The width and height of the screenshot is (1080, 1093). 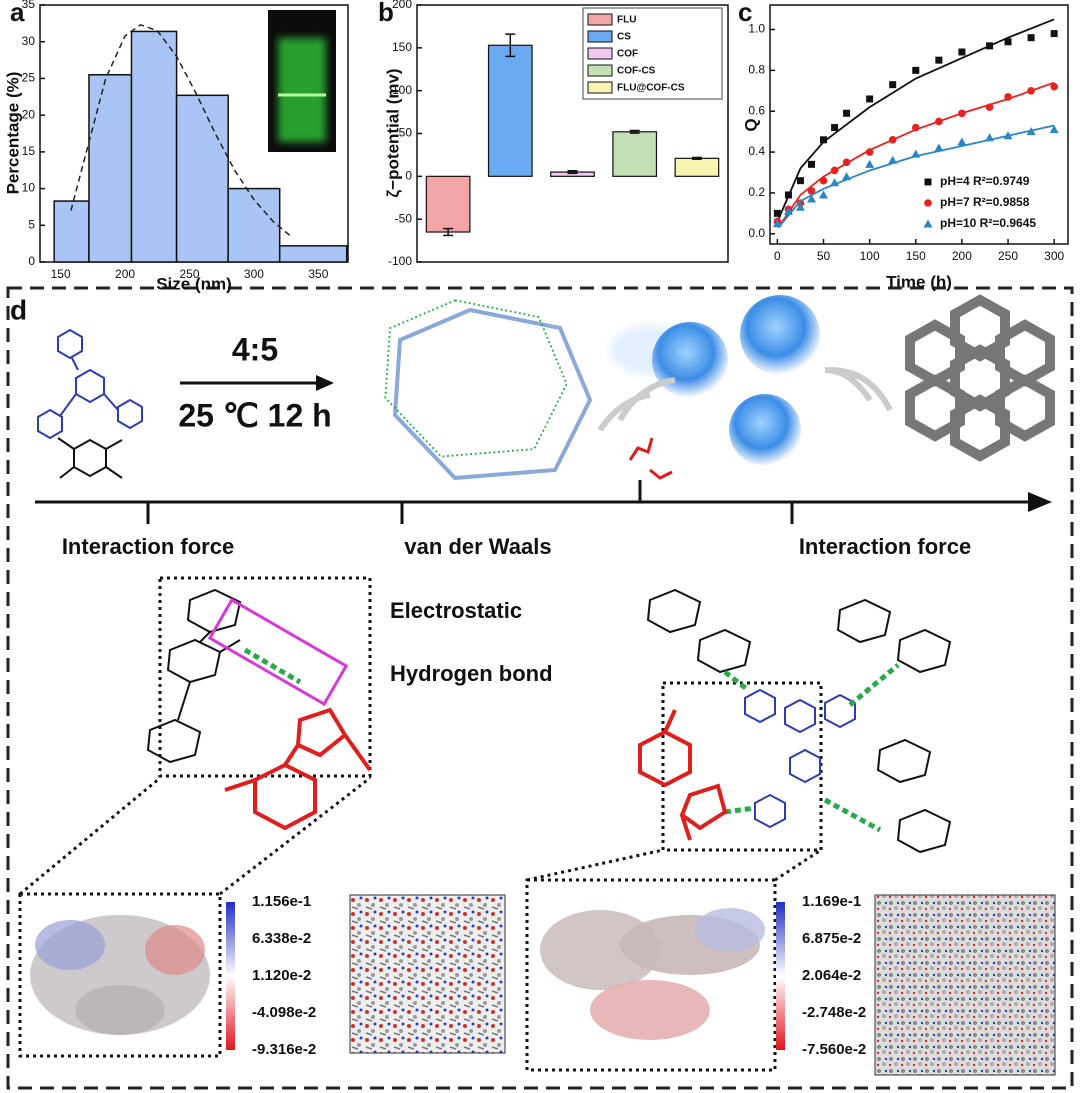 What do you see at coordinates (402, 5) in the screenshot?
I see `y-tick-label: 200` at bounding box center [402, 5].